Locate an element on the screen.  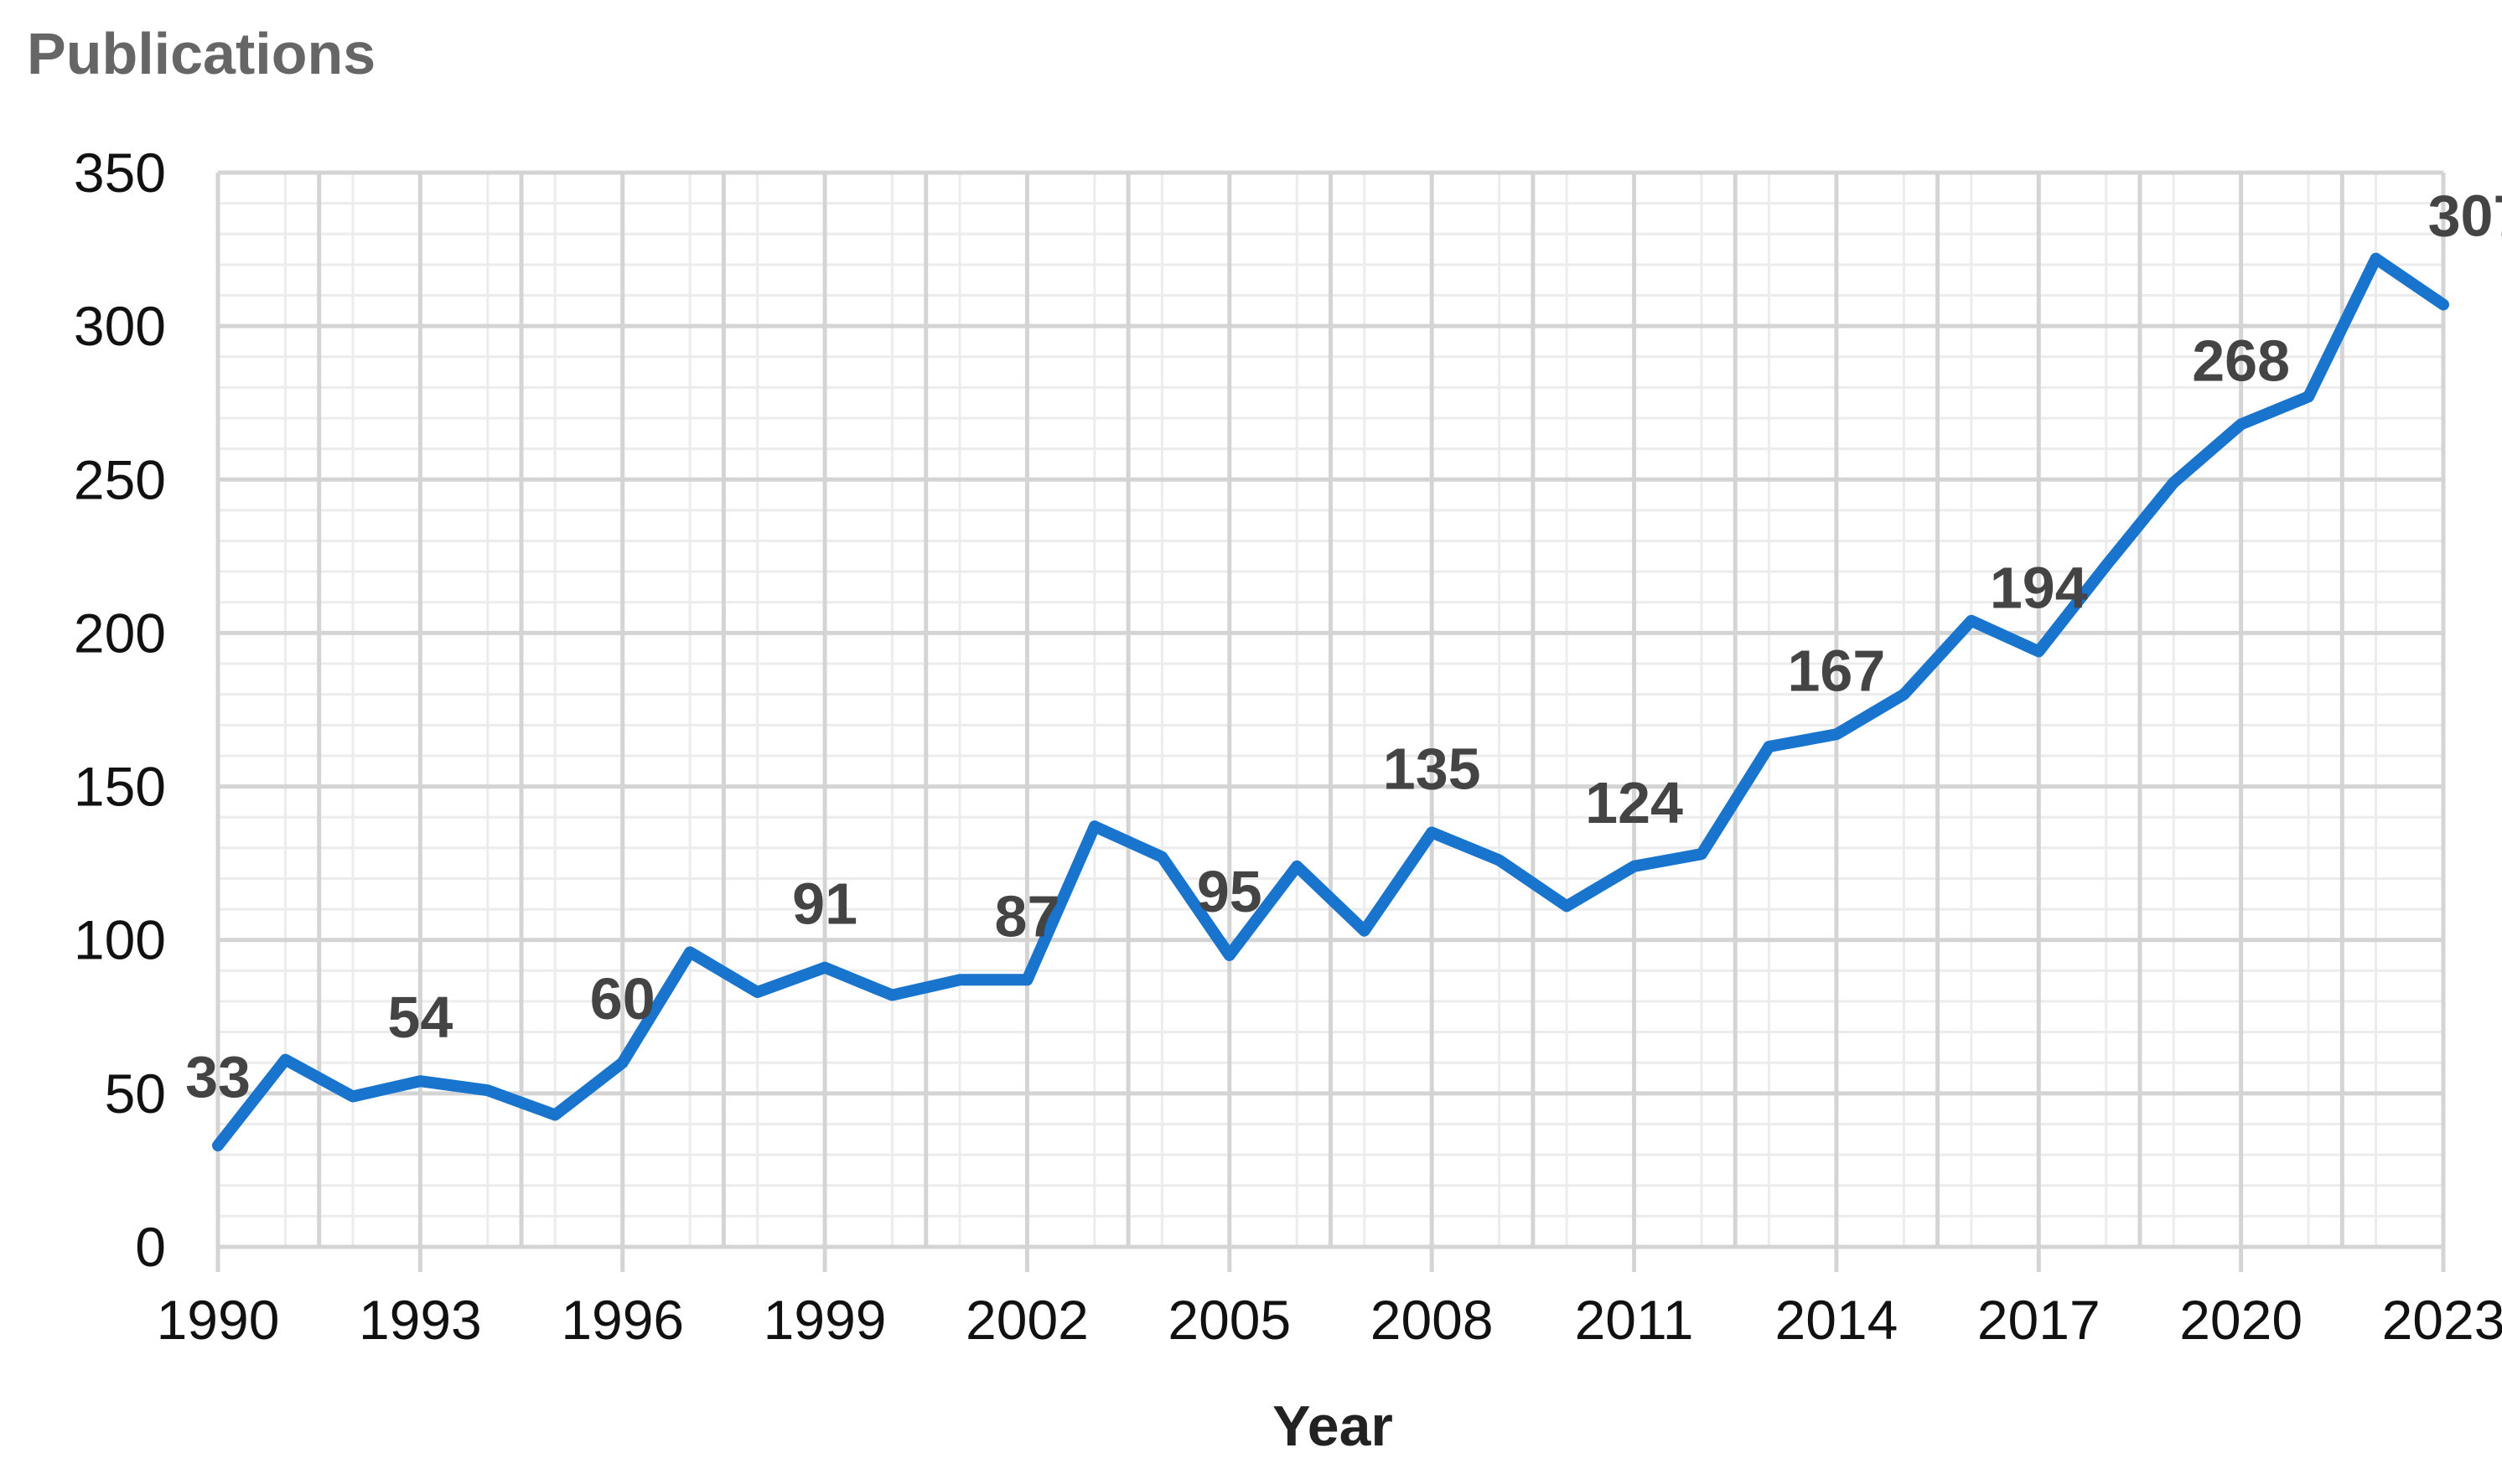
y-tick-label: 200 is located at coordinates (120, 633).